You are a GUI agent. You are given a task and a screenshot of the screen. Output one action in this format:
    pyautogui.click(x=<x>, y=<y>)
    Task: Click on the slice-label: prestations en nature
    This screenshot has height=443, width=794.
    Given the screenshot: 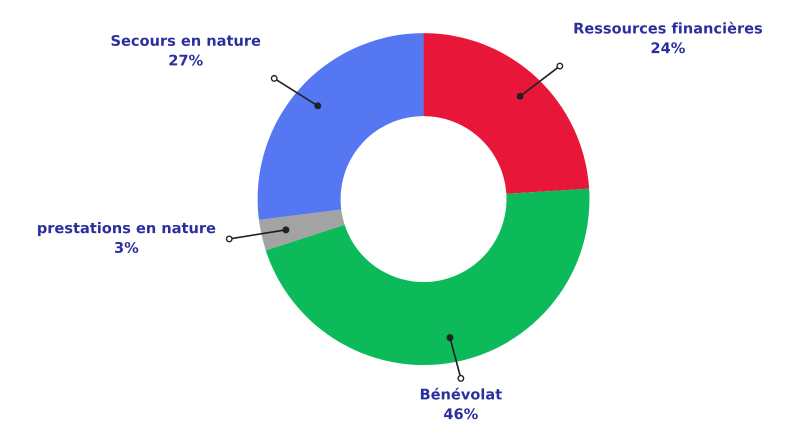 What is the action you would take?
    pyautogui.click(x=127, y=229)
    